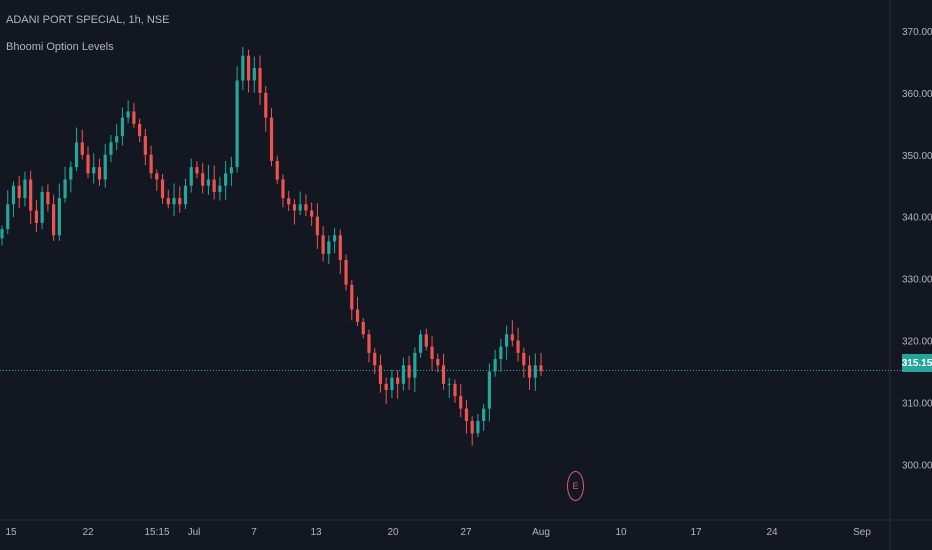 The image size is (932, 550). Describe the element at coordinates (438, 532) in the screenshot. I see `time-axis: 15 22 15:15 Jul 7 13 20 27 Aug 10 17 24 Sep` at that location.